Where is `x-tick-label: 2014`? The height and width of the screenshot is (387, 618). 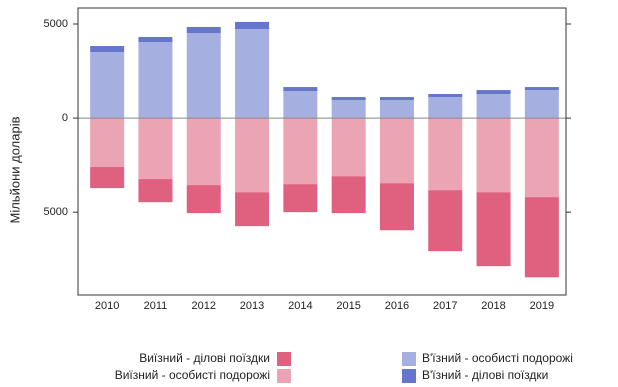 x-tick-label: 2014 is located at coordinates (300, 306).